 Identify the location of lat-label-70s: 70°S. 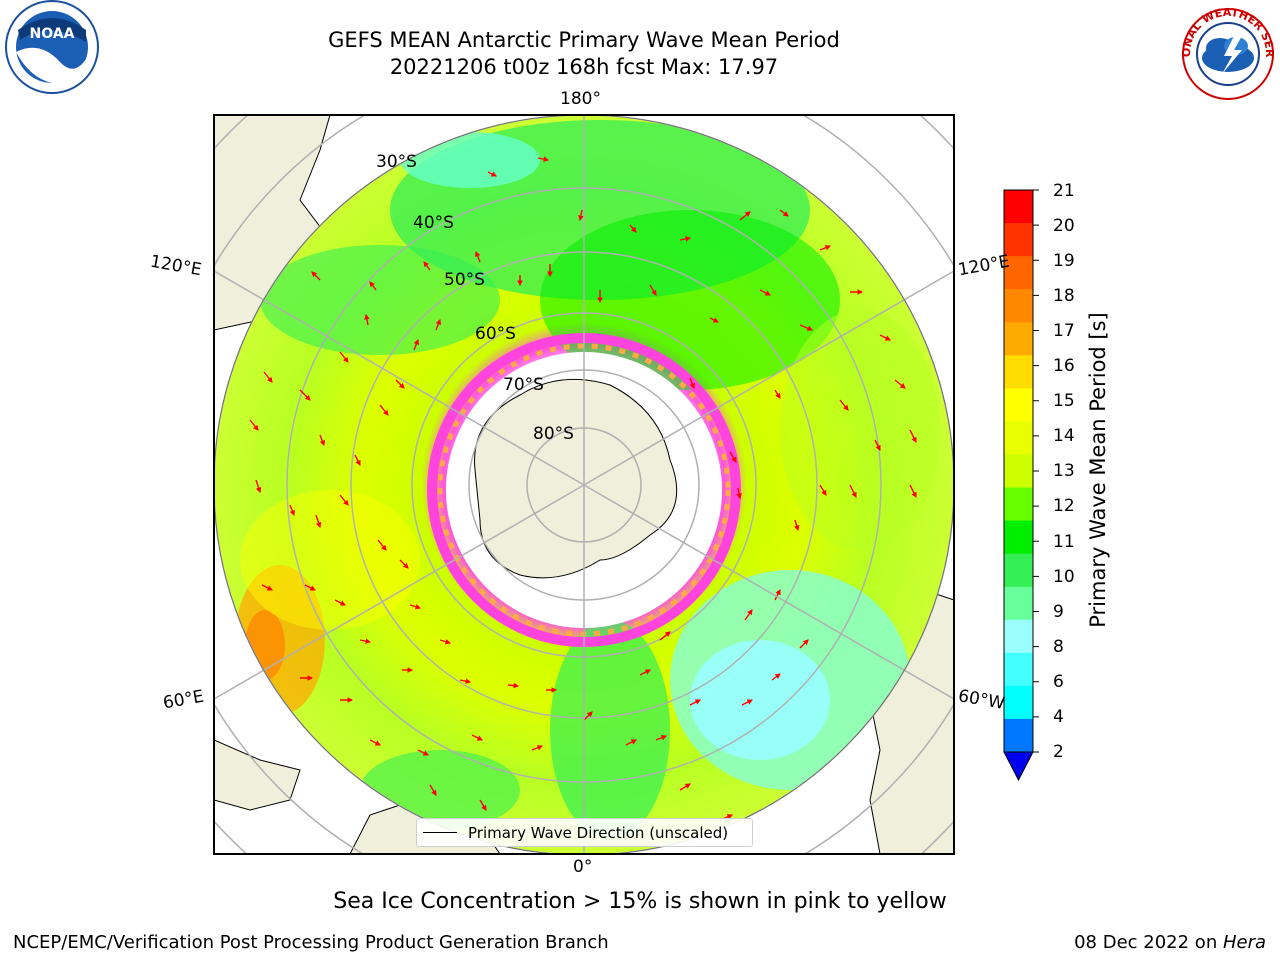
(523, 385).